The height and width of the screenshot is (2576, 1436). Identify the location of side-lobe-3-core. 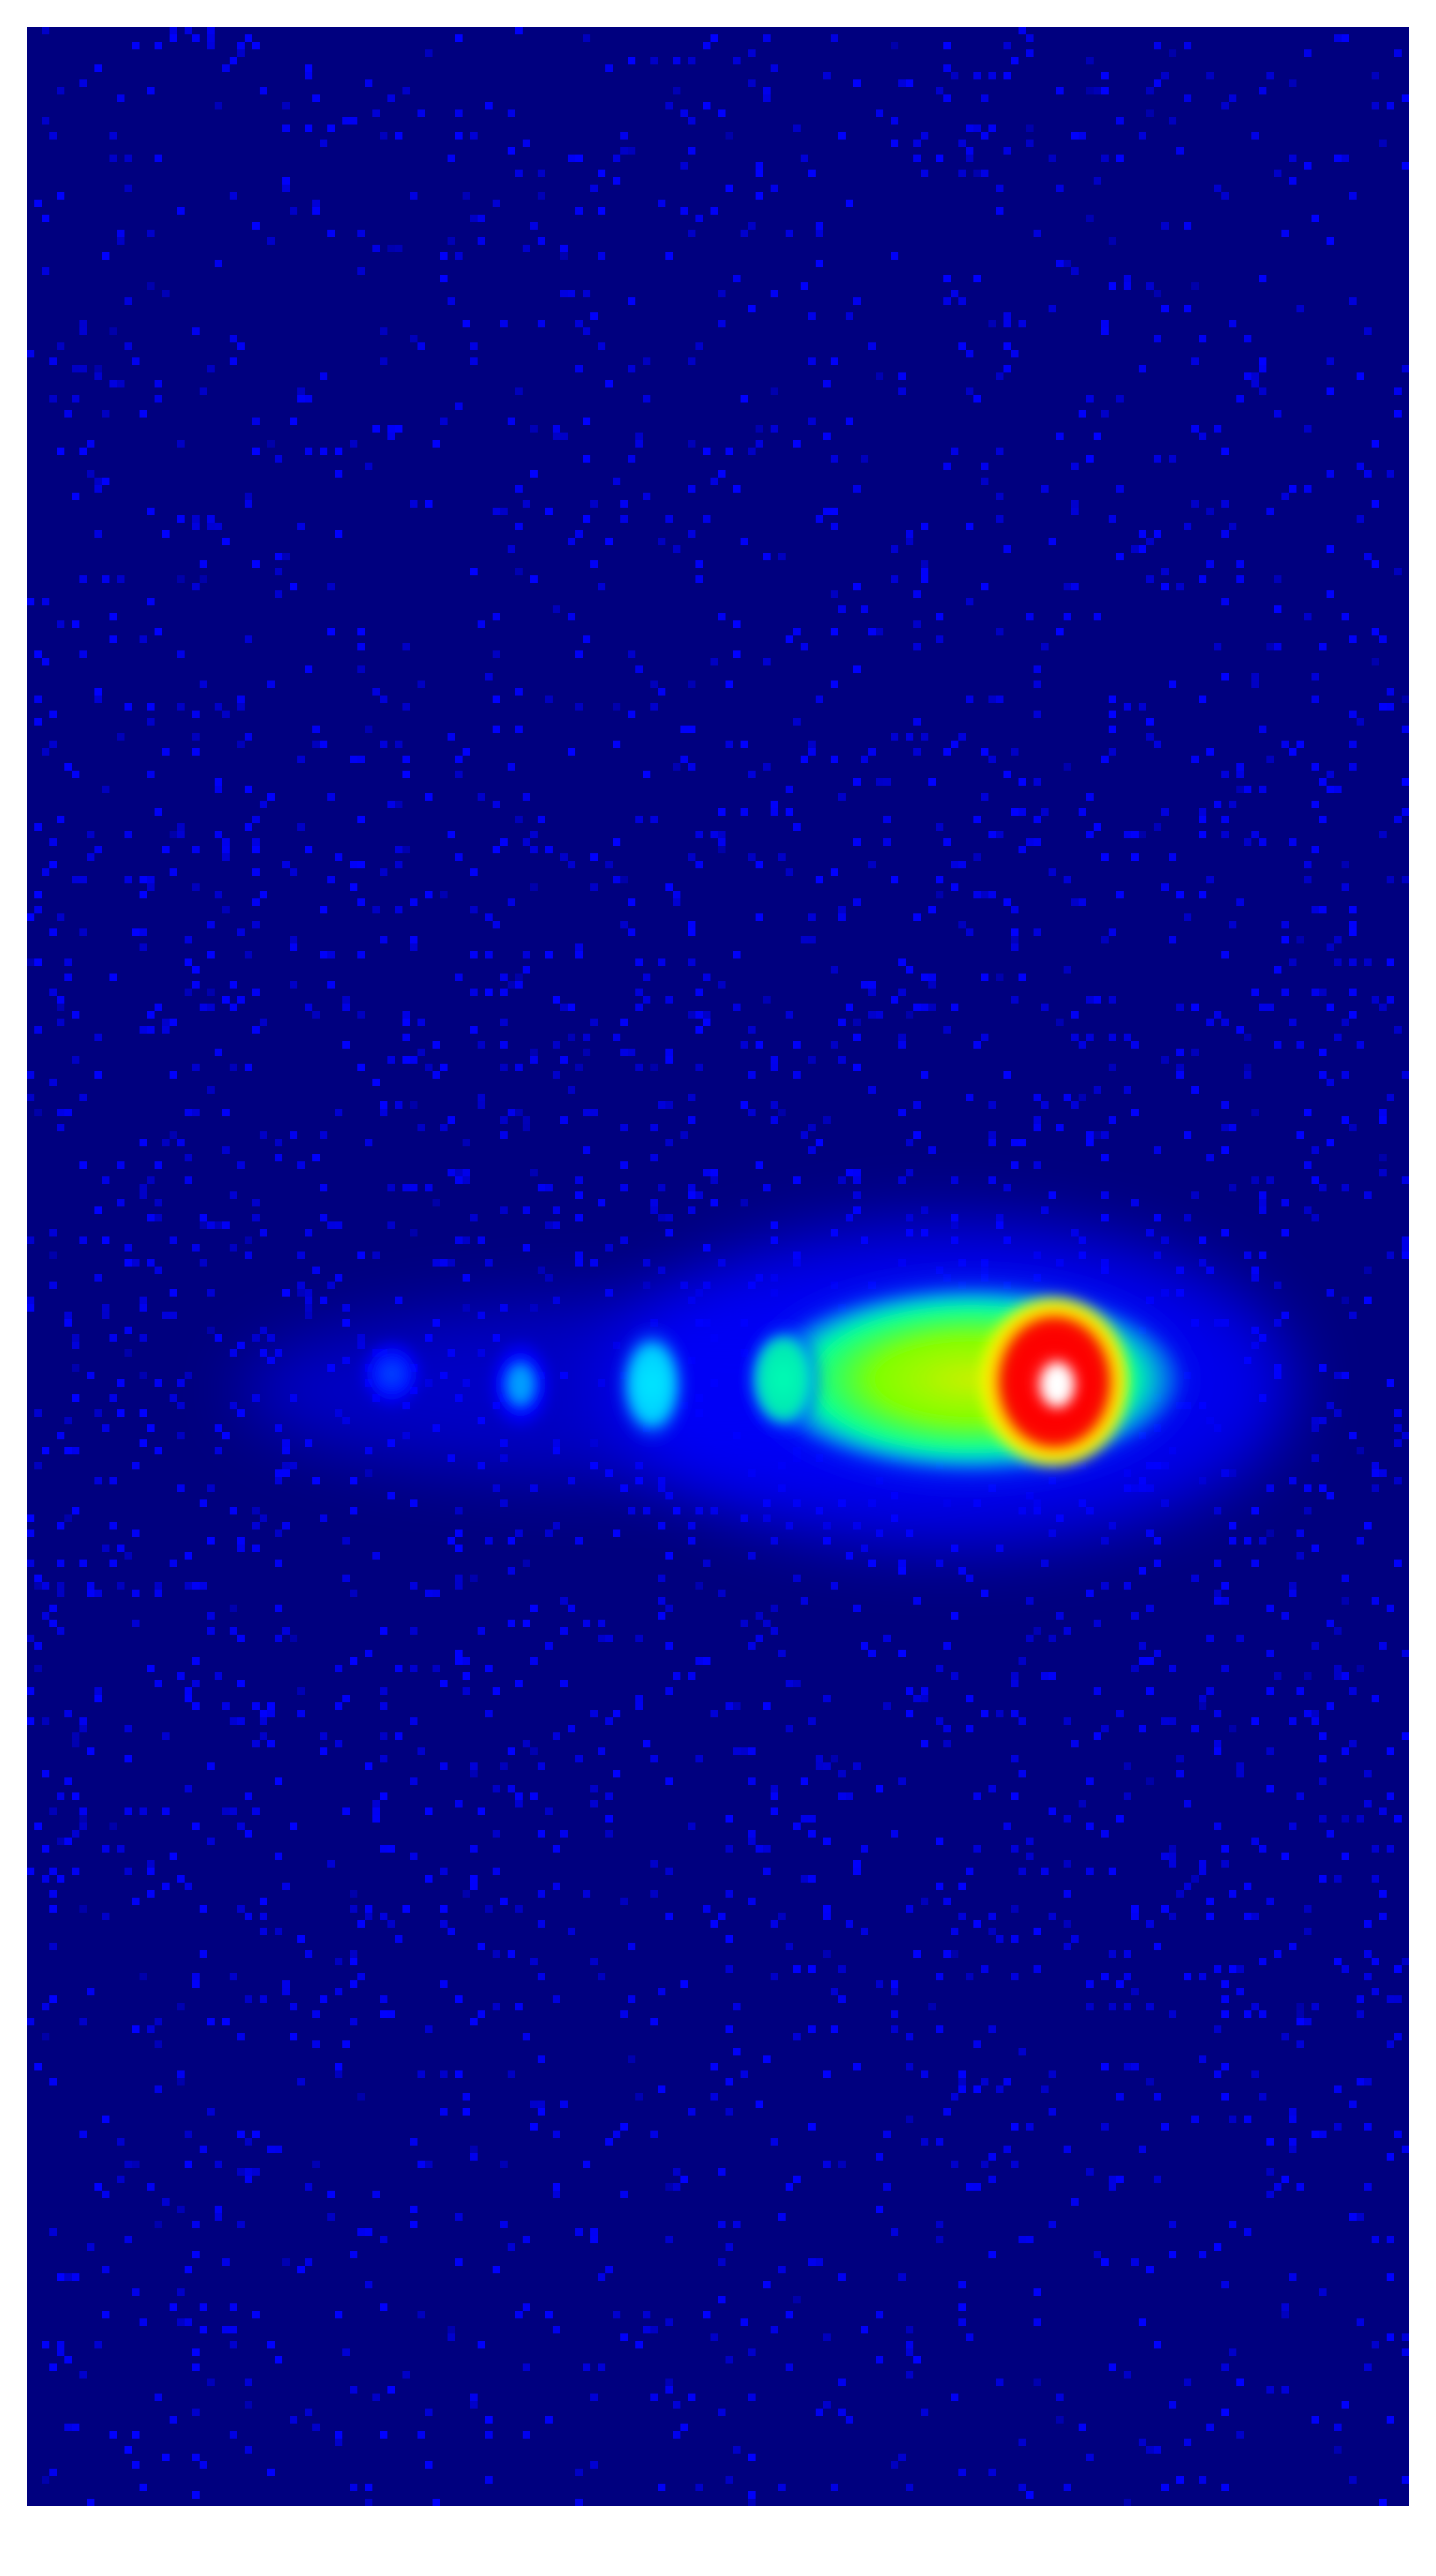
(520, 1384).